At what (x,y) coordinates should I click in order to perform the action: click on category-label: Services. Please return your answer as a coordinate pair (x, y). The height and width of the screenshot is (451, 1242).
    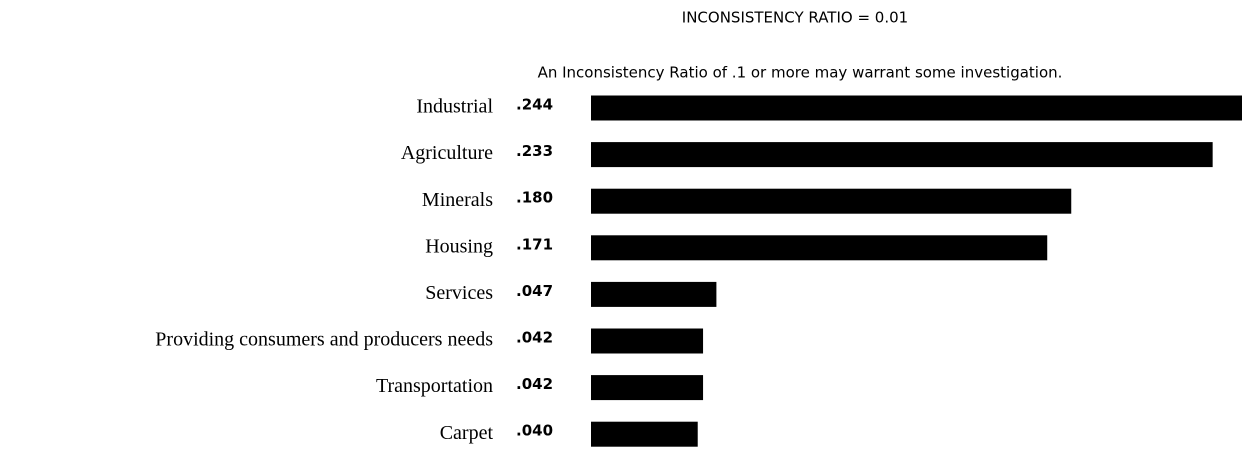
    Looking at the image, I should click on (459, 293).